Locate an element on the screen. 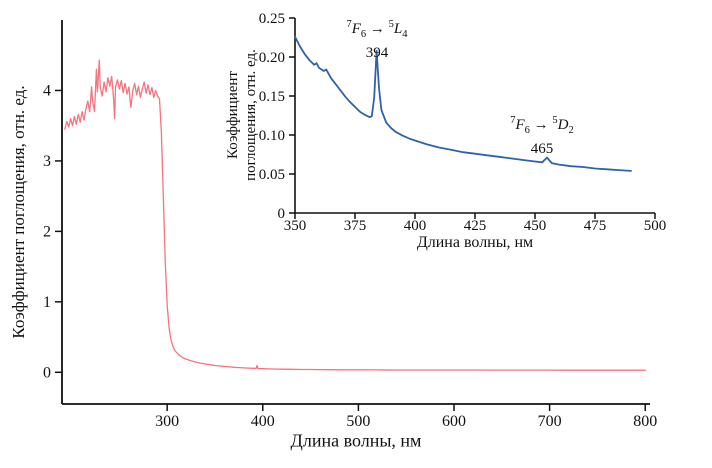 This screenshot has height=468, width=712. main-y-tick-label: 0 is located at coordinates (47, 372).